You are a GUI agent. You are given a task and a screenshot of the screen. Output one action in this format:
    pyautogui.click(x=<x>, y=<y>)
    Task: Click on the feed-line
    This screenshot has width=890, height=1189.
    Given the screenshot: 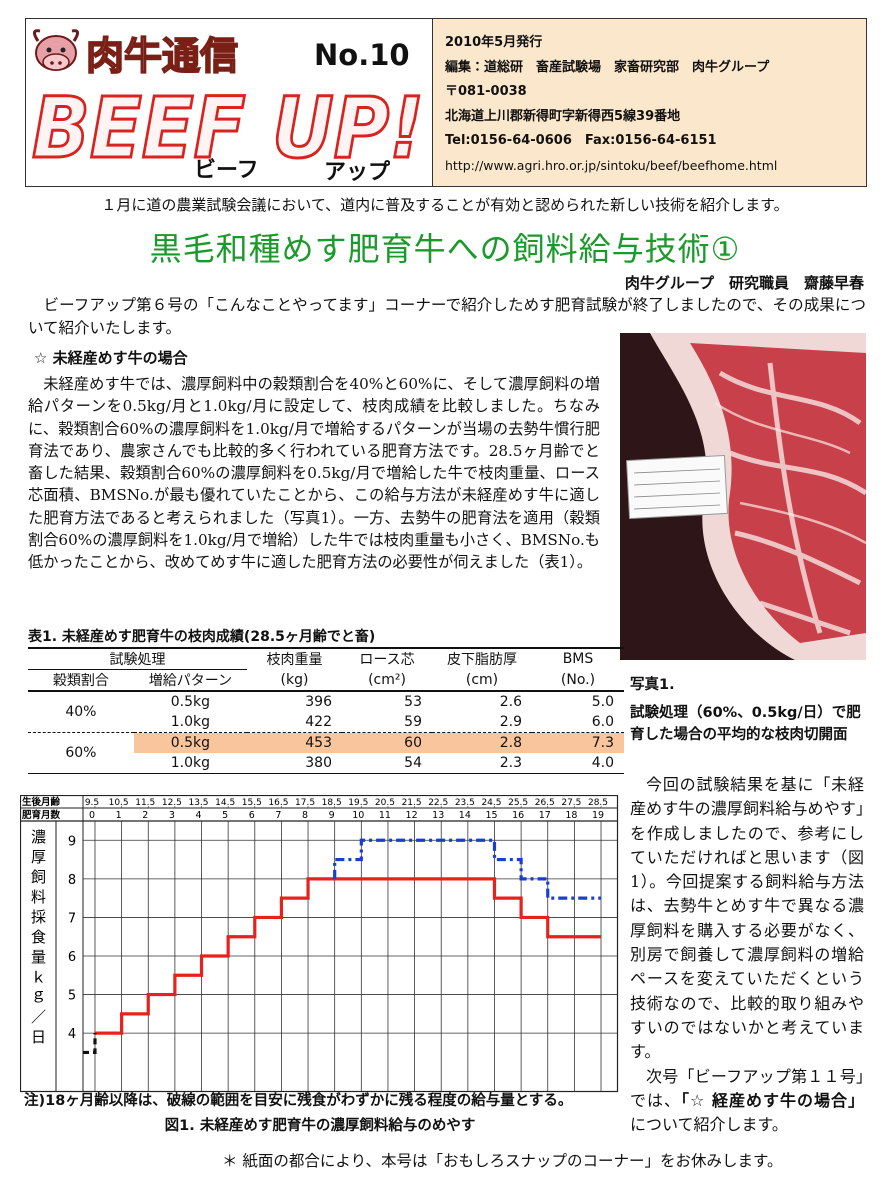 What is the action you would take?
    pyautogui.click(x=90, y=1044)
    